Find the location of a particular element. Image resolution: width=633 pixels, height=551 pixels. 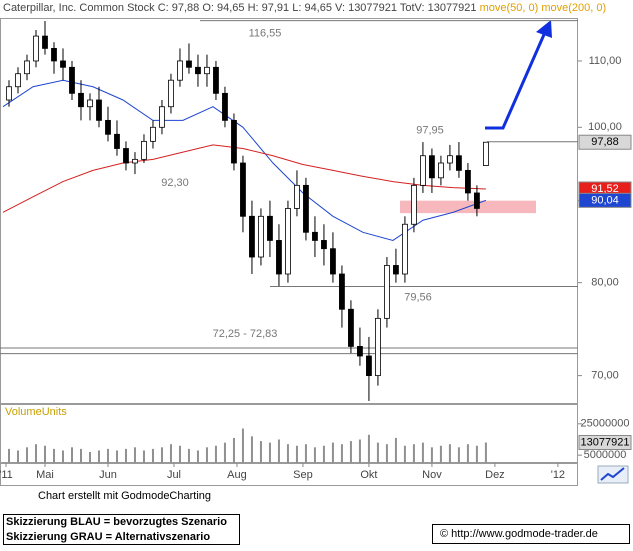

level-label: 72,25 - 72,83 is located at coordinates (245, 334).